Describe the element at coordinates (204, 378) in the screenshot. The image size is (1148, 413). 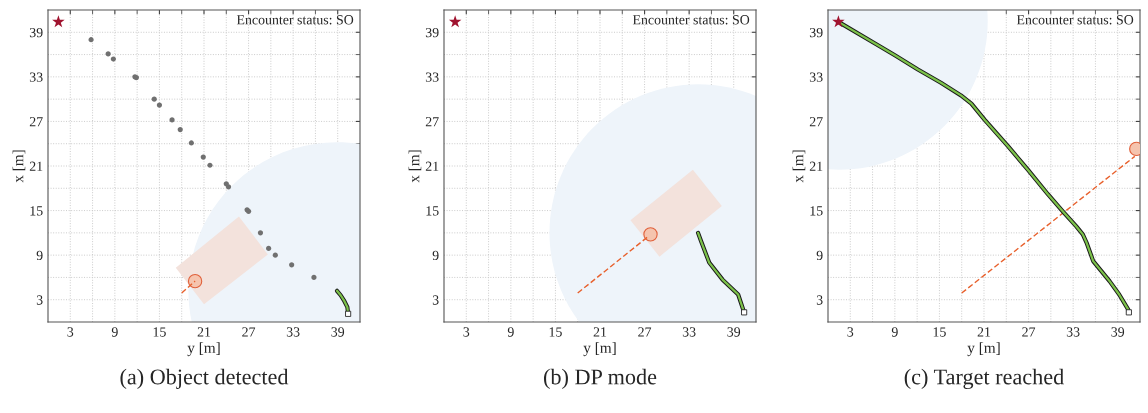
I see `text: (a) Object detected` at that location.